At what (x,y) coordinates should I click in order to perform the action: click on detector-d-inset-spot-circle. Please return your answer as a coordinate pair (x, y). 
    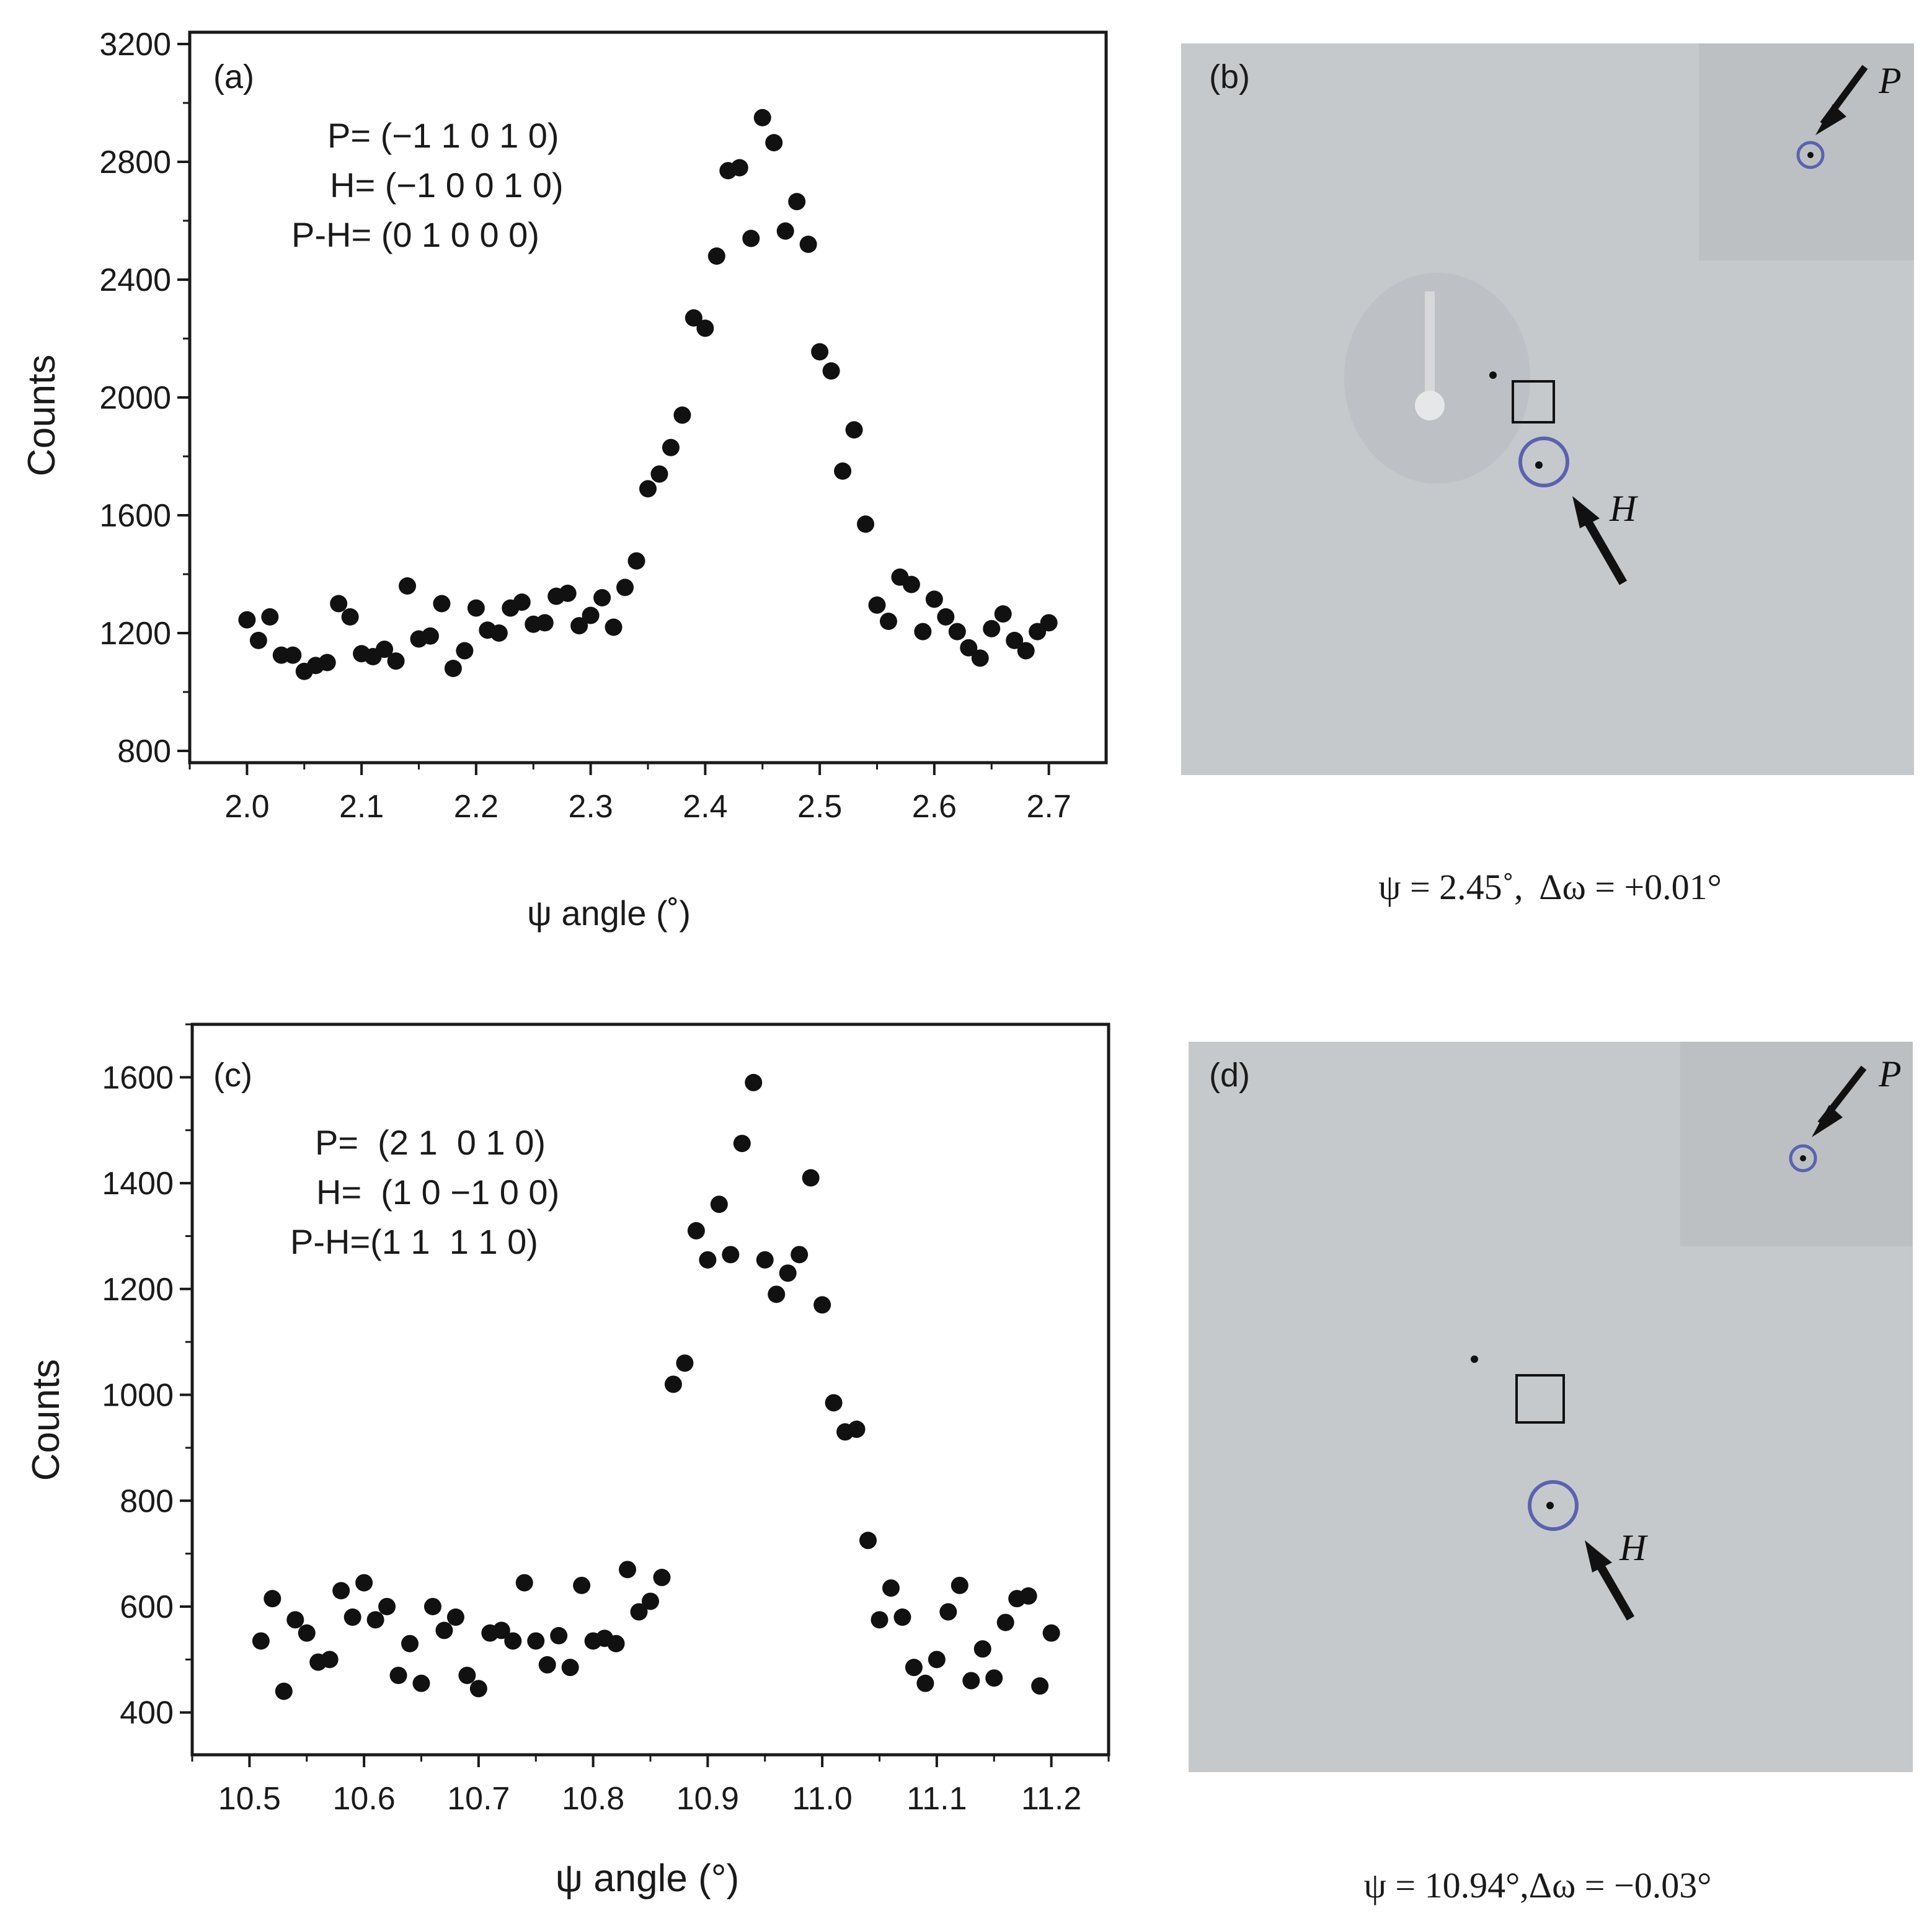
    Looking at the image, I should click on (1803, 1158).